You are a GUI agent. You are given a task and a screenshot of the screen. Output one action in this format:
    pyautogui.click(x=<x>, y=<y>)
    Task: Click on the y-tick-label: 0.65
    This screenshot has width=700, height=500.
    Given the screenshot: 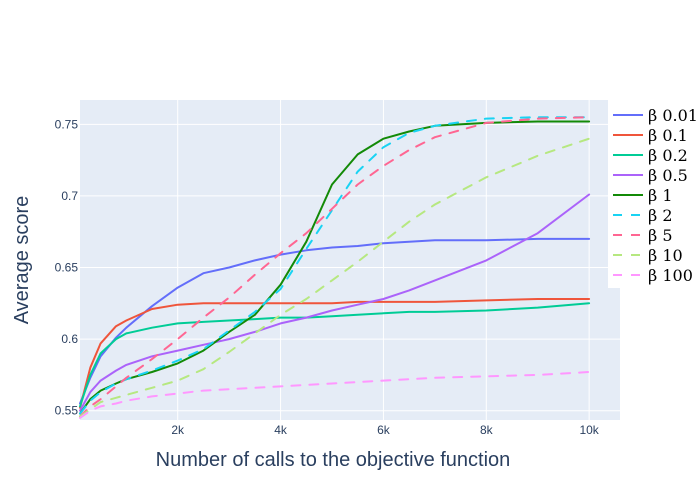 What is the action you would take?
    pyautogui.click(x=67, y=268)
    